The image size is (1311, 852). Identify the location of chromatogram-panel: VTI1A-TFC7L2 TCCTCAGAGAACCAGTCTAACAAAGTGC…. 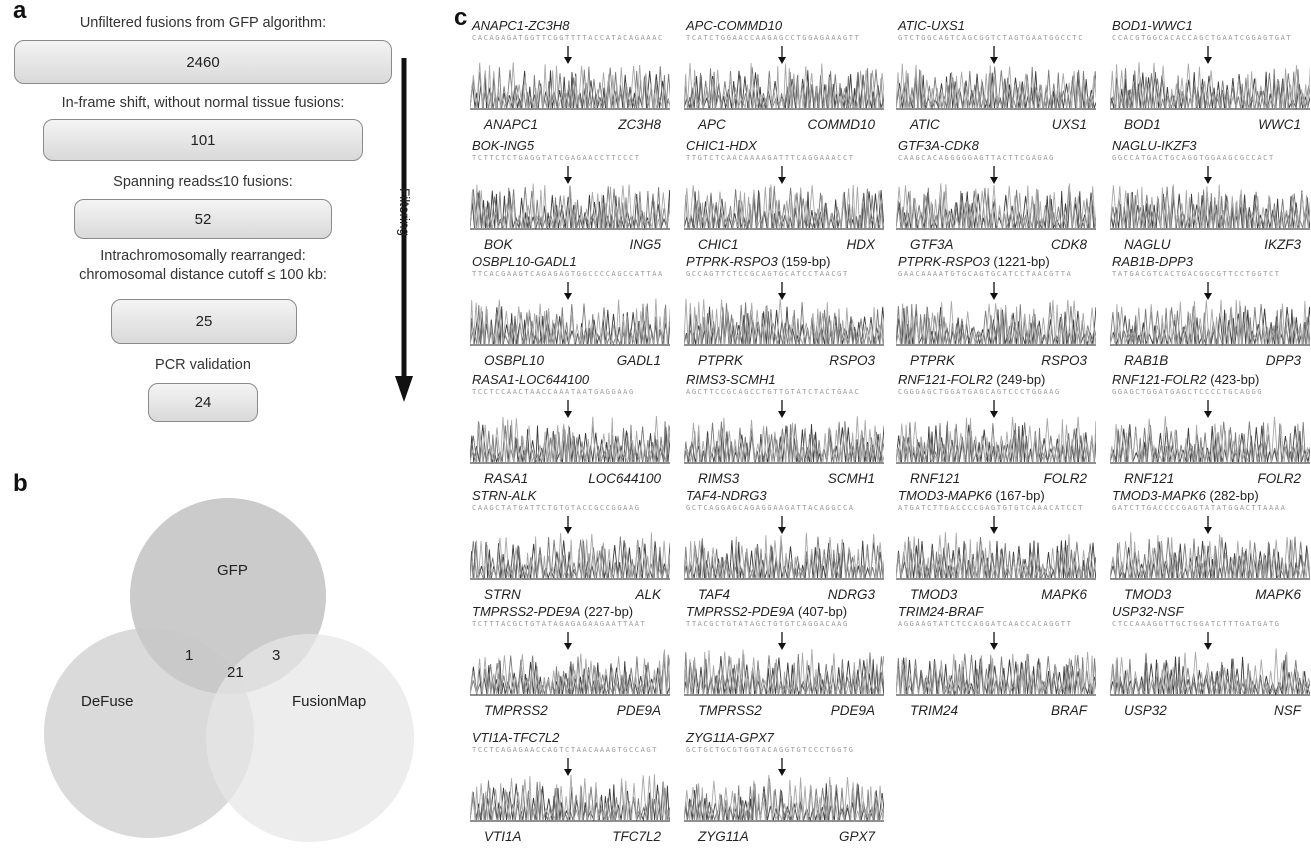
(572, 791).